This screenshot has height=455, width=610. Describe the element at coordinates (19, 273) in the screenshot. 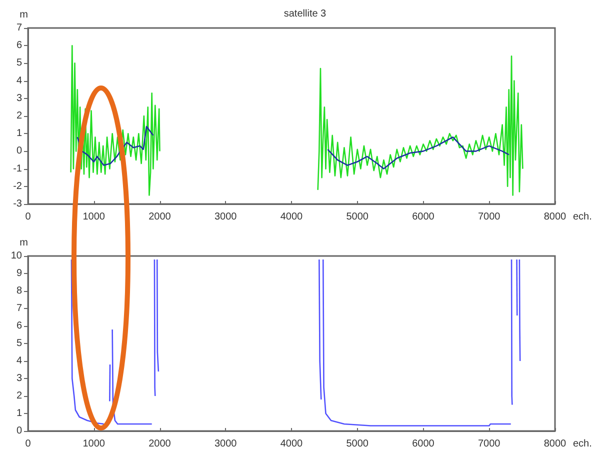

I see `y-tick-label: 9` at that location.